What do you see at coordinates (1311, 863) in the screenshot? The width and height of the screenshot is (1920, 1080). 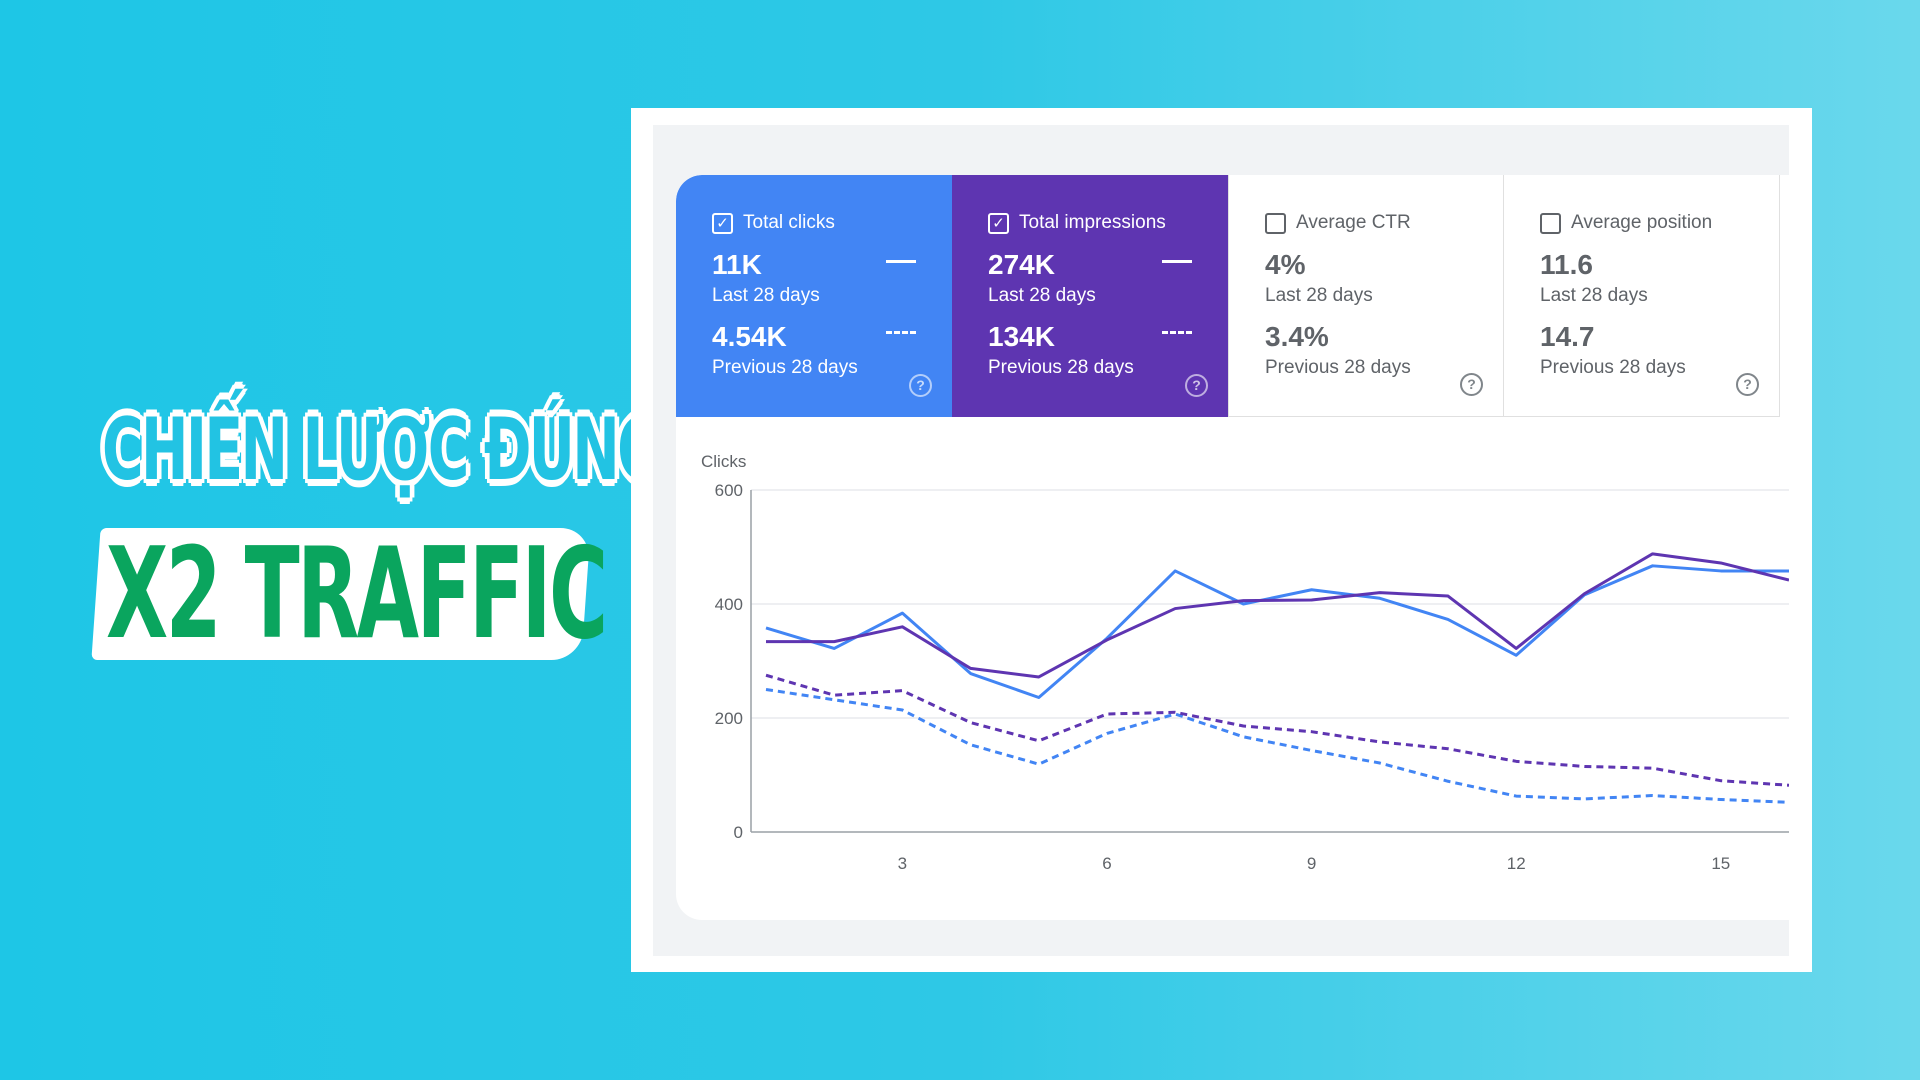 I see `x-tick-label: 9` at bounding box center [1311, 863].